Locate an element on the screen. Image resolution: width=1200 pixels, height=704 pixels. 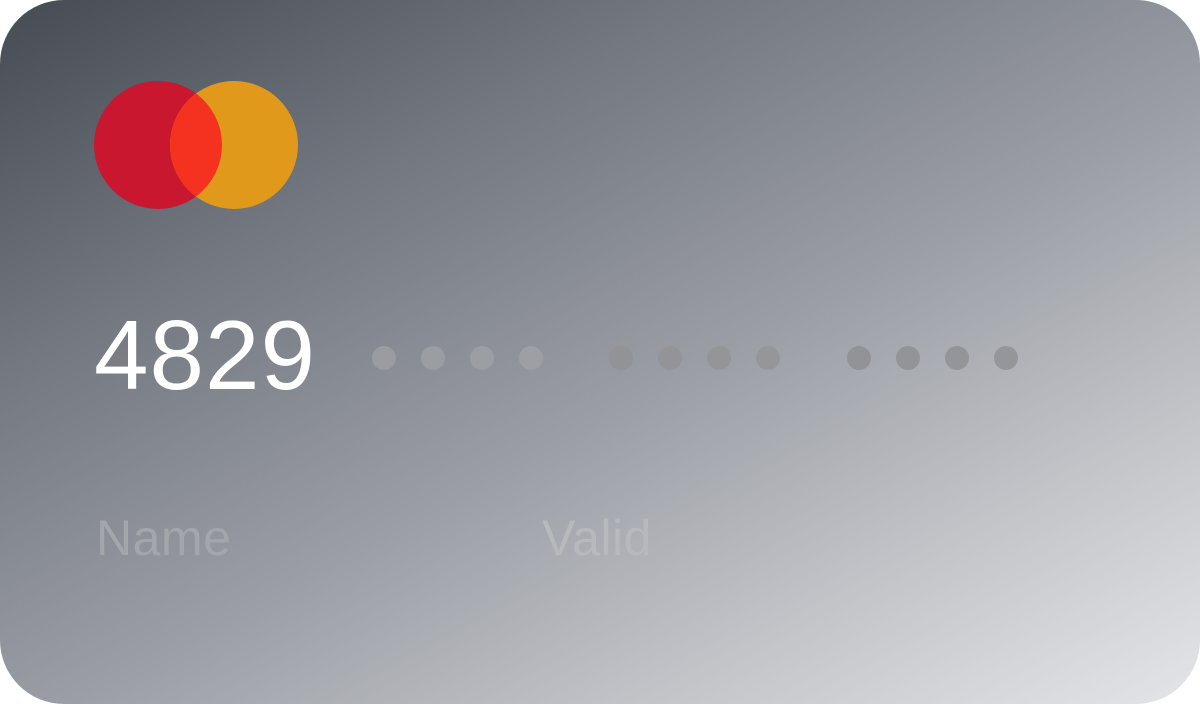
logo-overlap is located at coordinates (196, 145).